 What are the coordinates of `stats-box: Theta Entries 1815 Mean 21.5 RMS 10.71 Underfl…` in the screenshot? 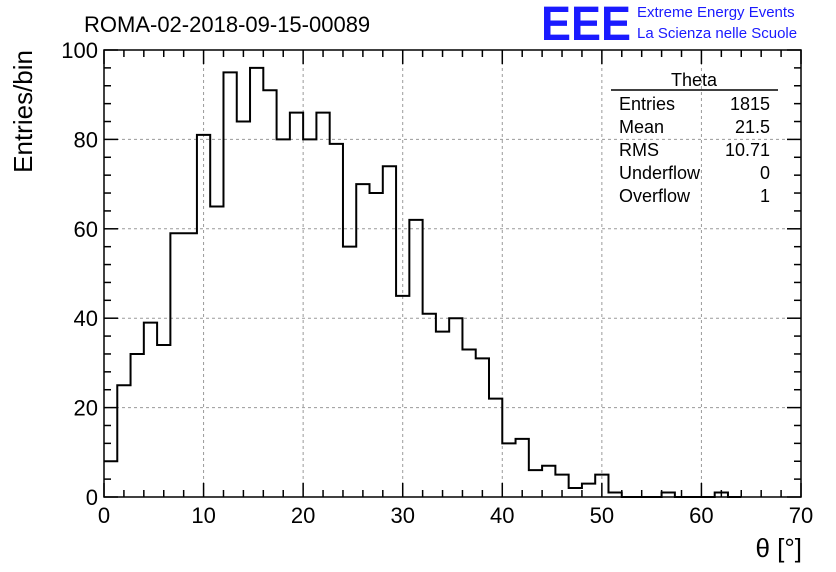 It's located at (694, 138).